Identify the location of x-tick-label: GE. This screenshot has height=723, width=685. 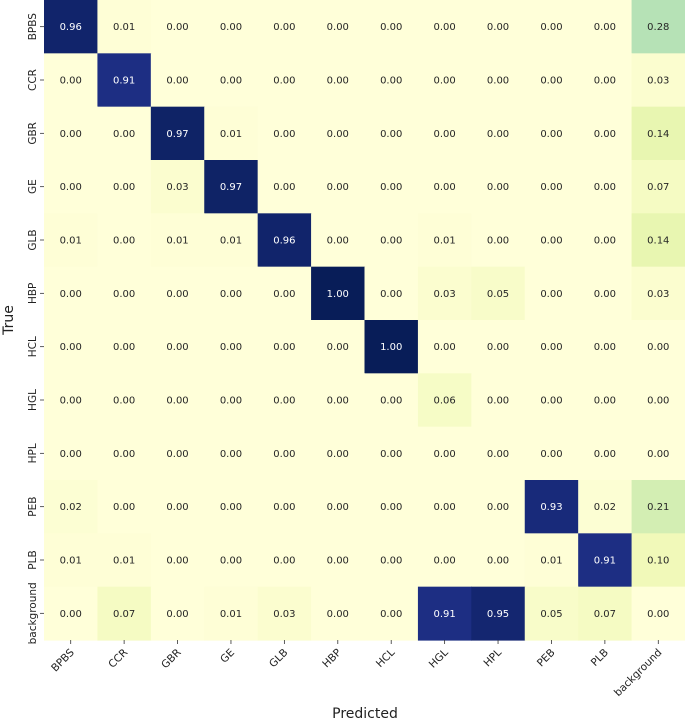
(227, 656).